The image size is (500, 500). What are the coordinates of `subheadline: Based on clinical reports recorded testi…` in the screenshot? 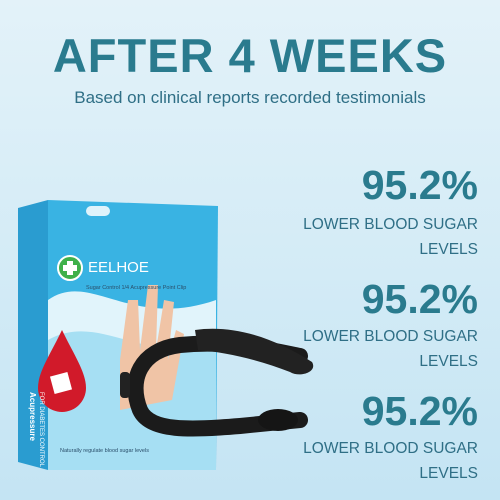 It's located at (250, 97).